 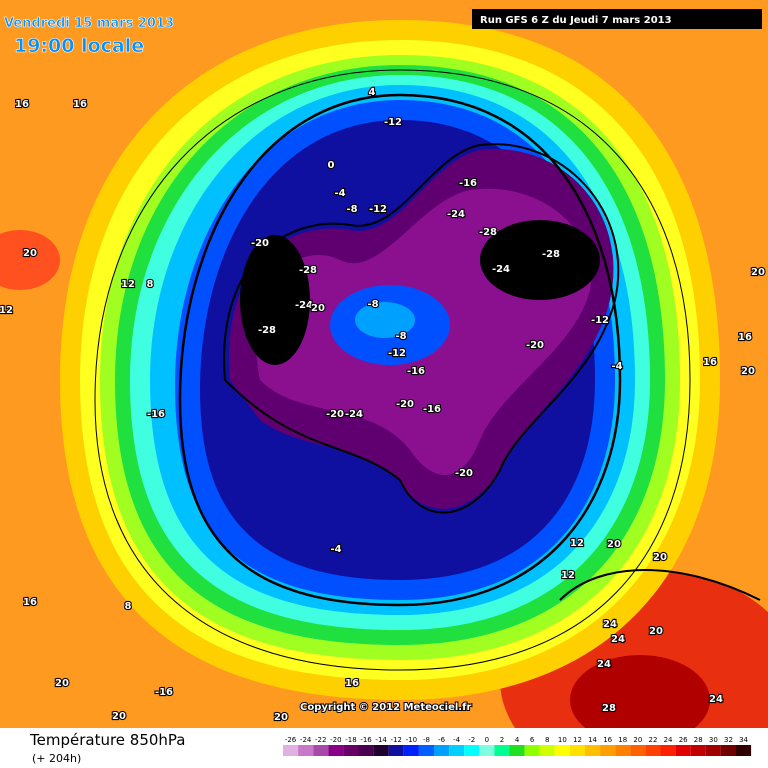 What do you see at coordinates (668, 740) in the screenshot?
I see `colorbar-tick-label: 24` at bounding box center [668, 740].